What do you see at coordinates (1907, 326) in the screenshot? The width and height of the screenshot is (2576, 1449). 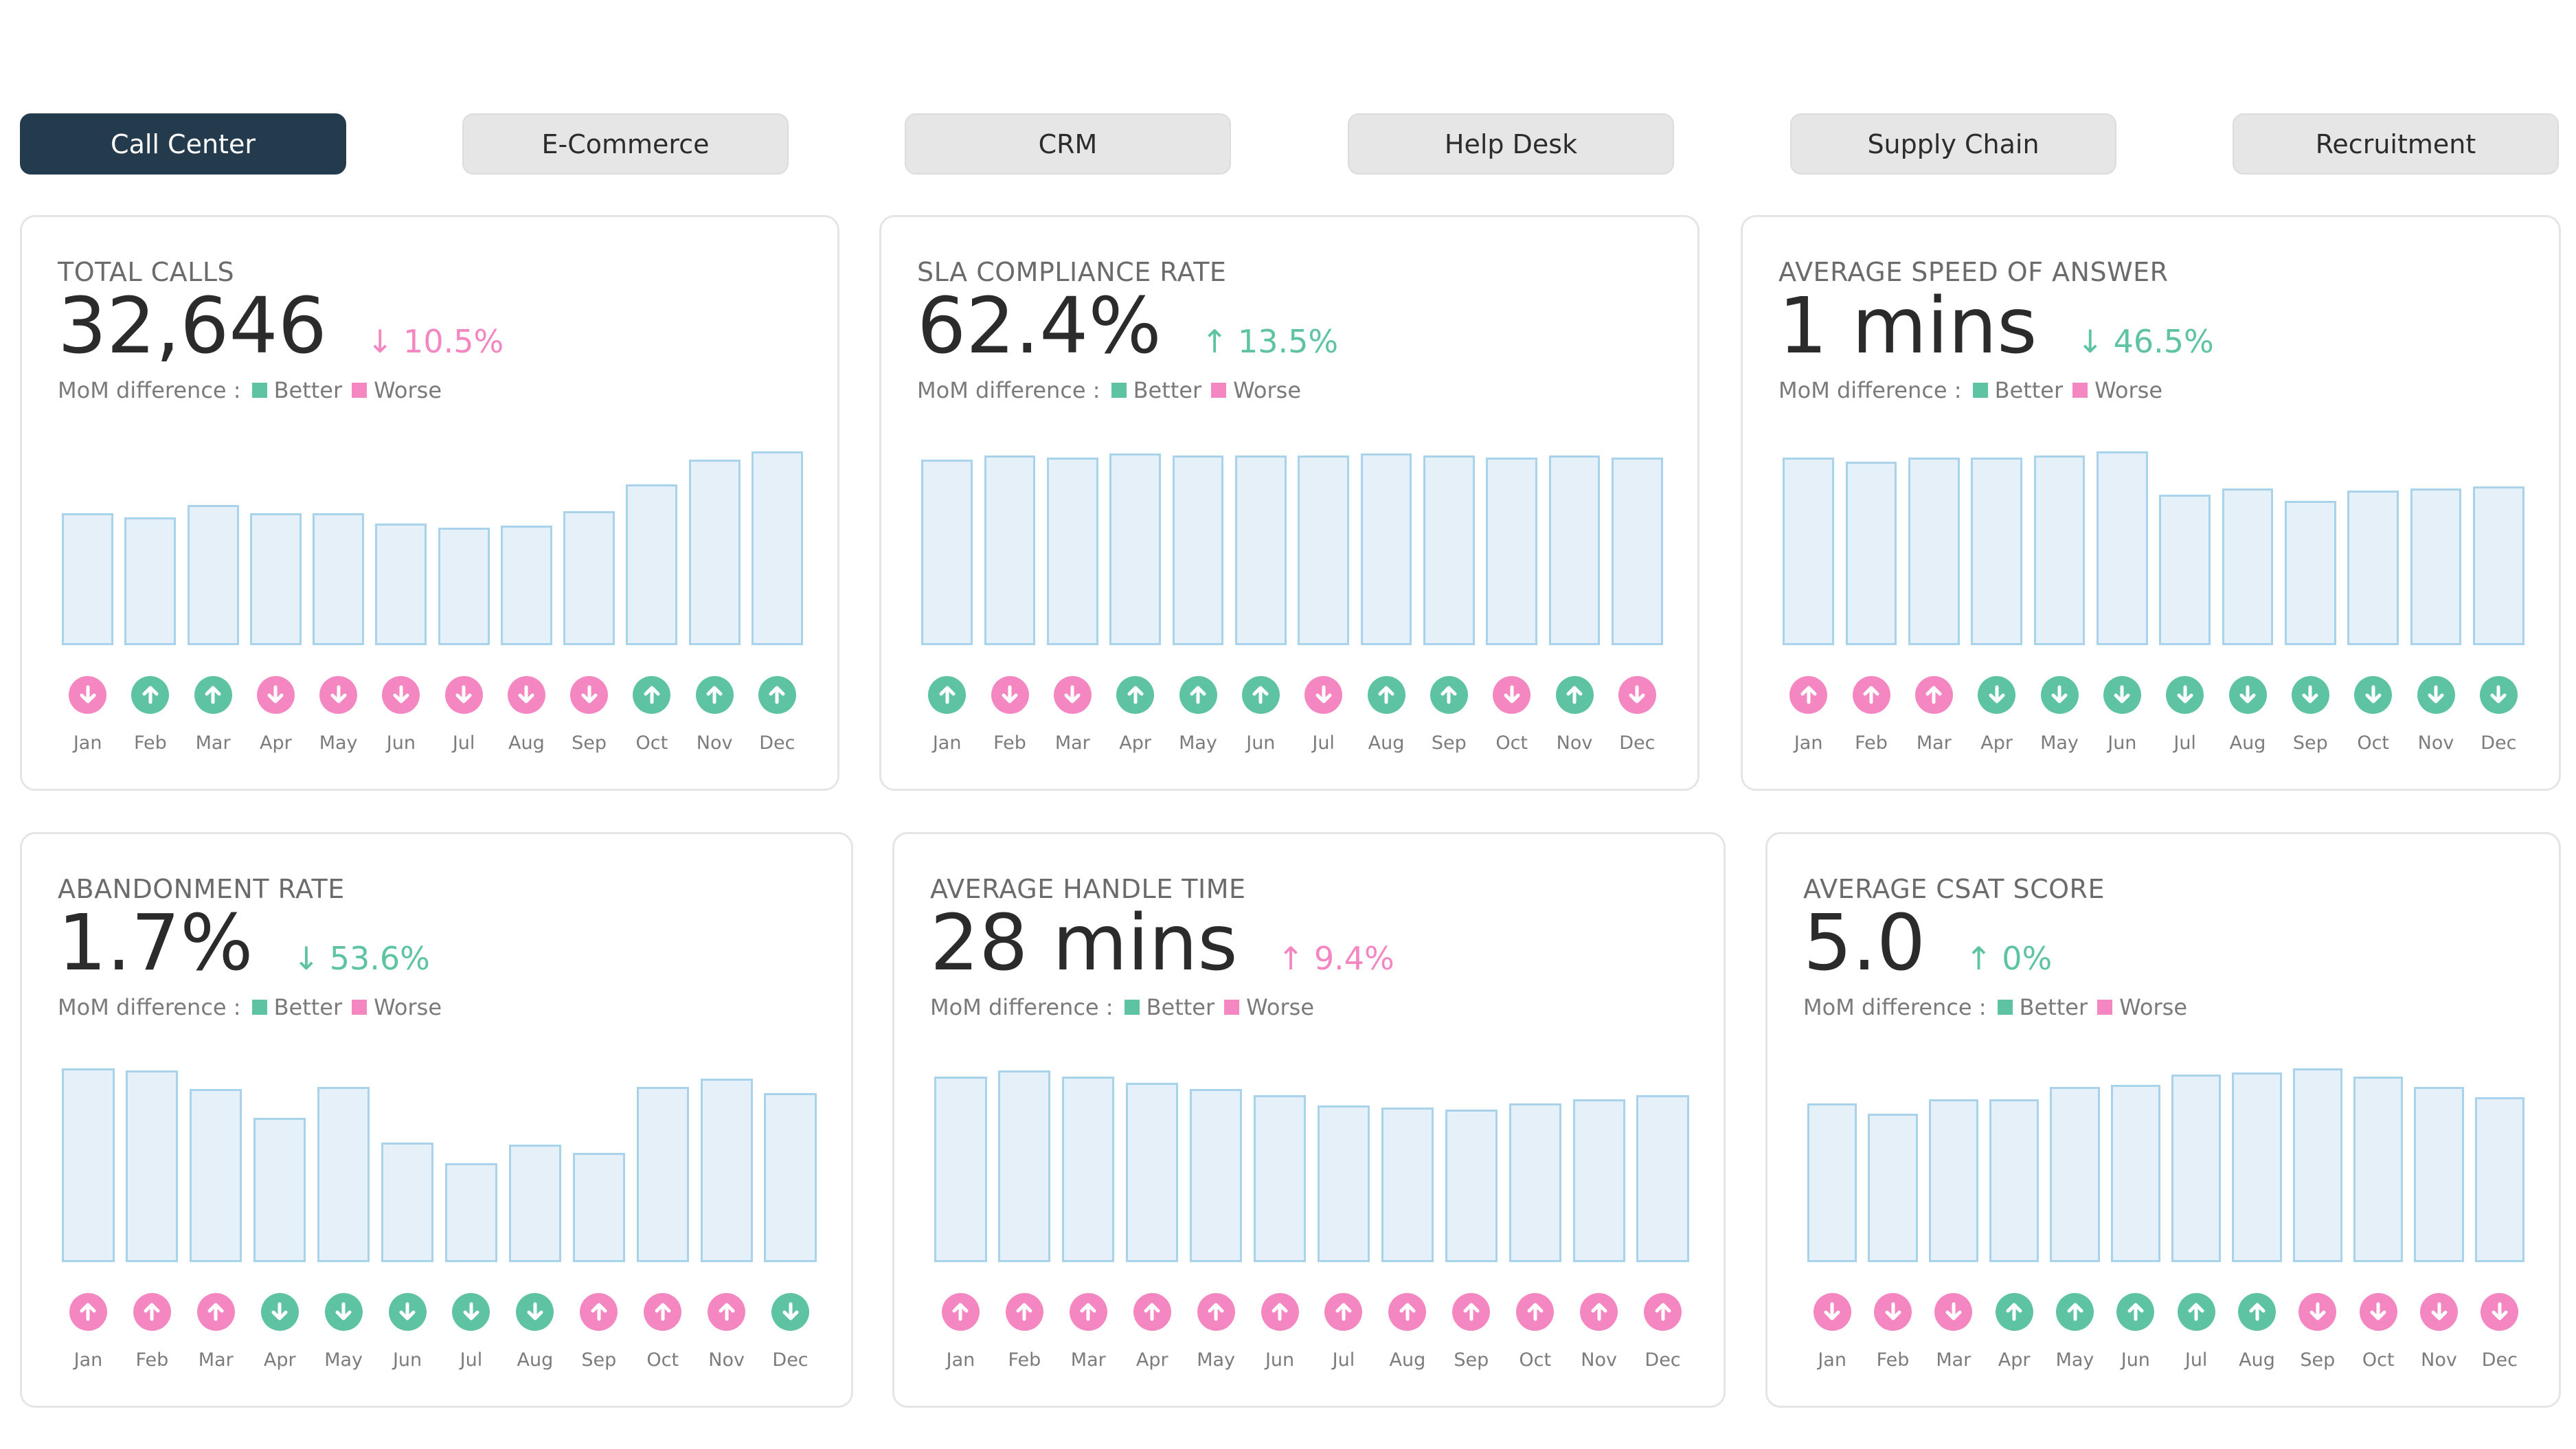 I see `kpi-value: 1 mins` at bounding box center [1907, 326].